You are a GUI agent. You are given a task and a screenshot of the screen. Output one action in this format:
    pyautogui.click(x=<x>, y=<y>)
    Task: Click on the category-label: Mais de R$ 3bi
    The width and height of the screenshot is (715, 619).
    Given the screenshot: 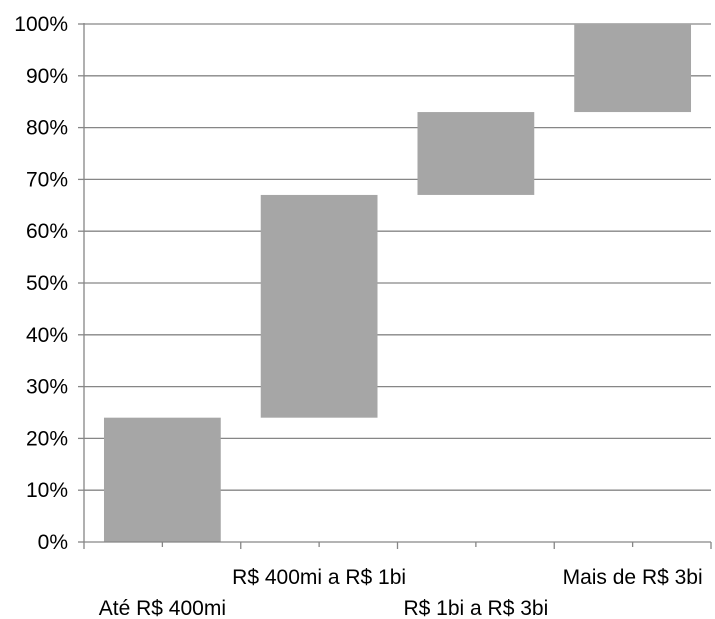 What is the action you would take?
    pyautogui.click(x=633, y=577)
    